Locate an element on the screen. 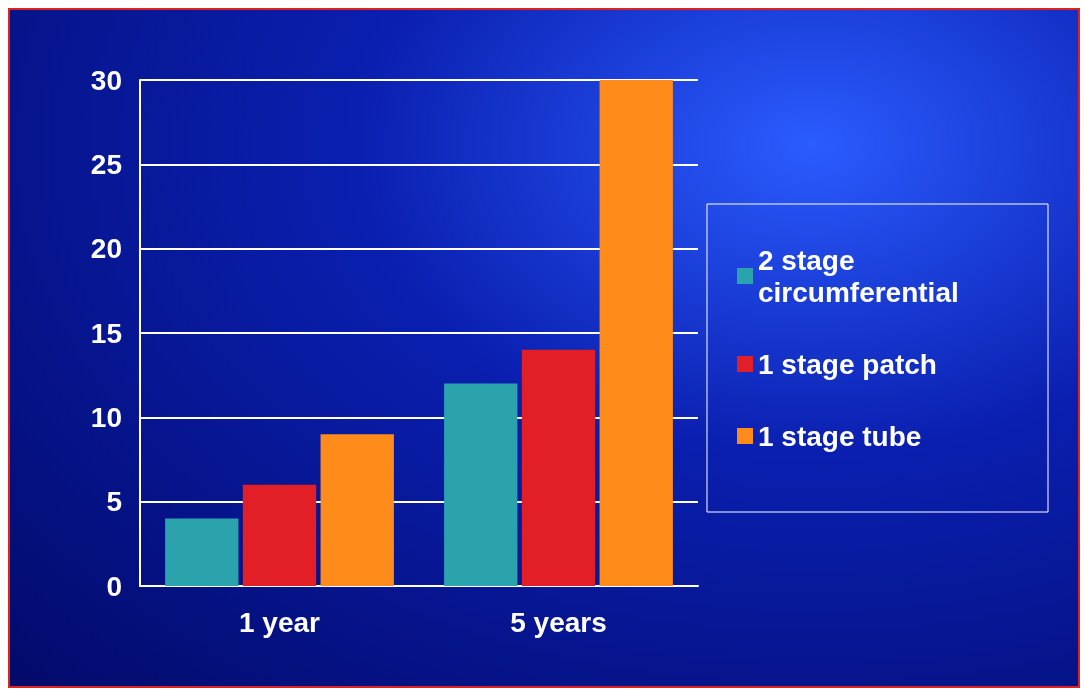 Image resolution: width=1084 pixels, height=692 pixels. legend-label: 1 stage tube is located at coordinates (840, 436).